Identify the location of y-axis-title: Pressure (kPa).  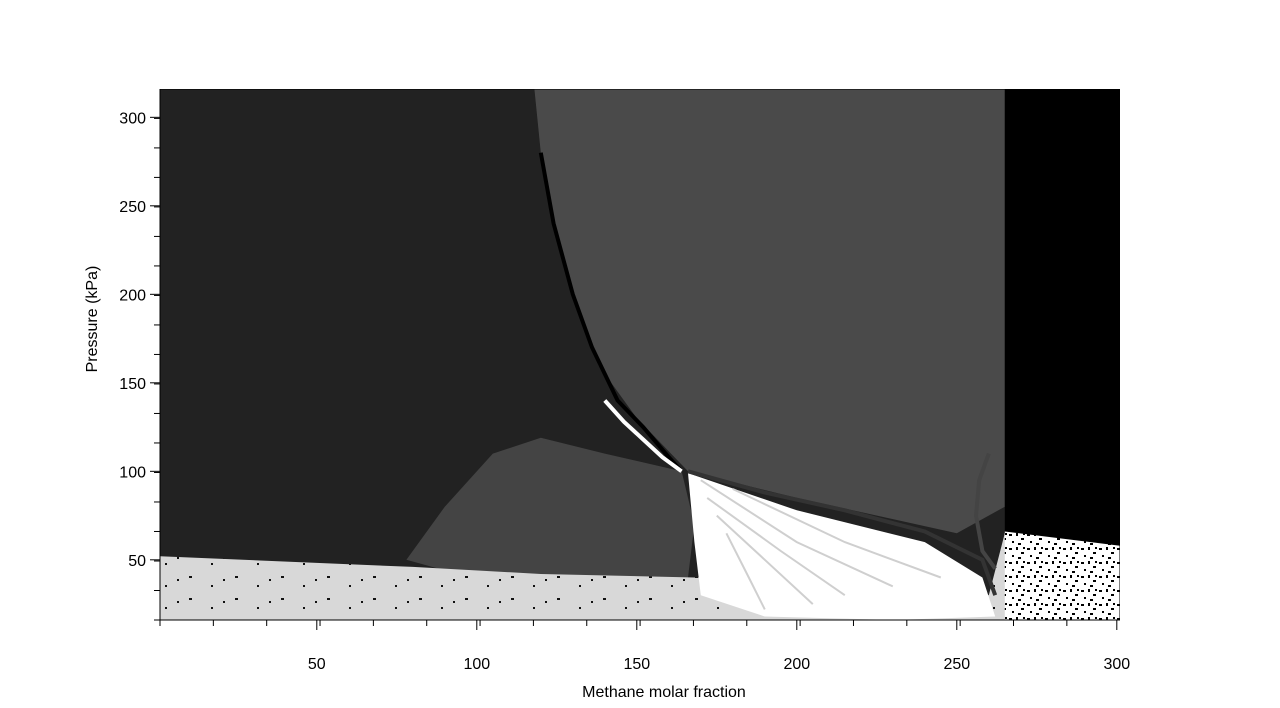
(92, 319).